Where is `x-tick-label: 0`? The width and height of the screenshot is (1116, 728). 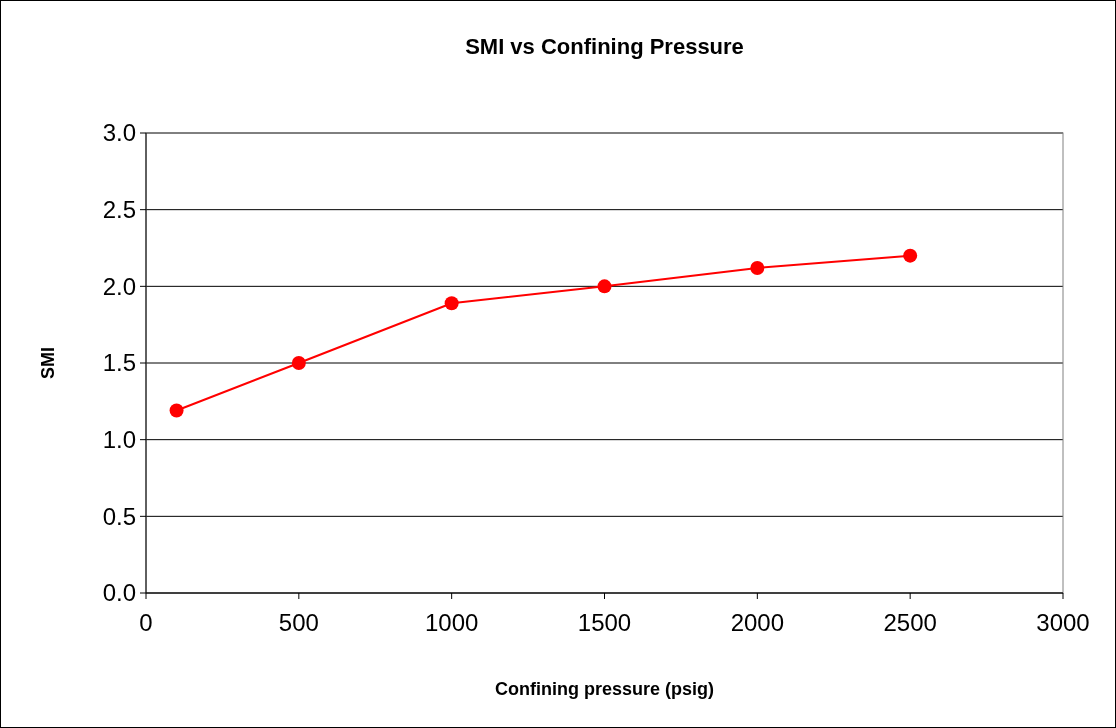 x-tick-label: 0 is located at coordinates (146, 622).